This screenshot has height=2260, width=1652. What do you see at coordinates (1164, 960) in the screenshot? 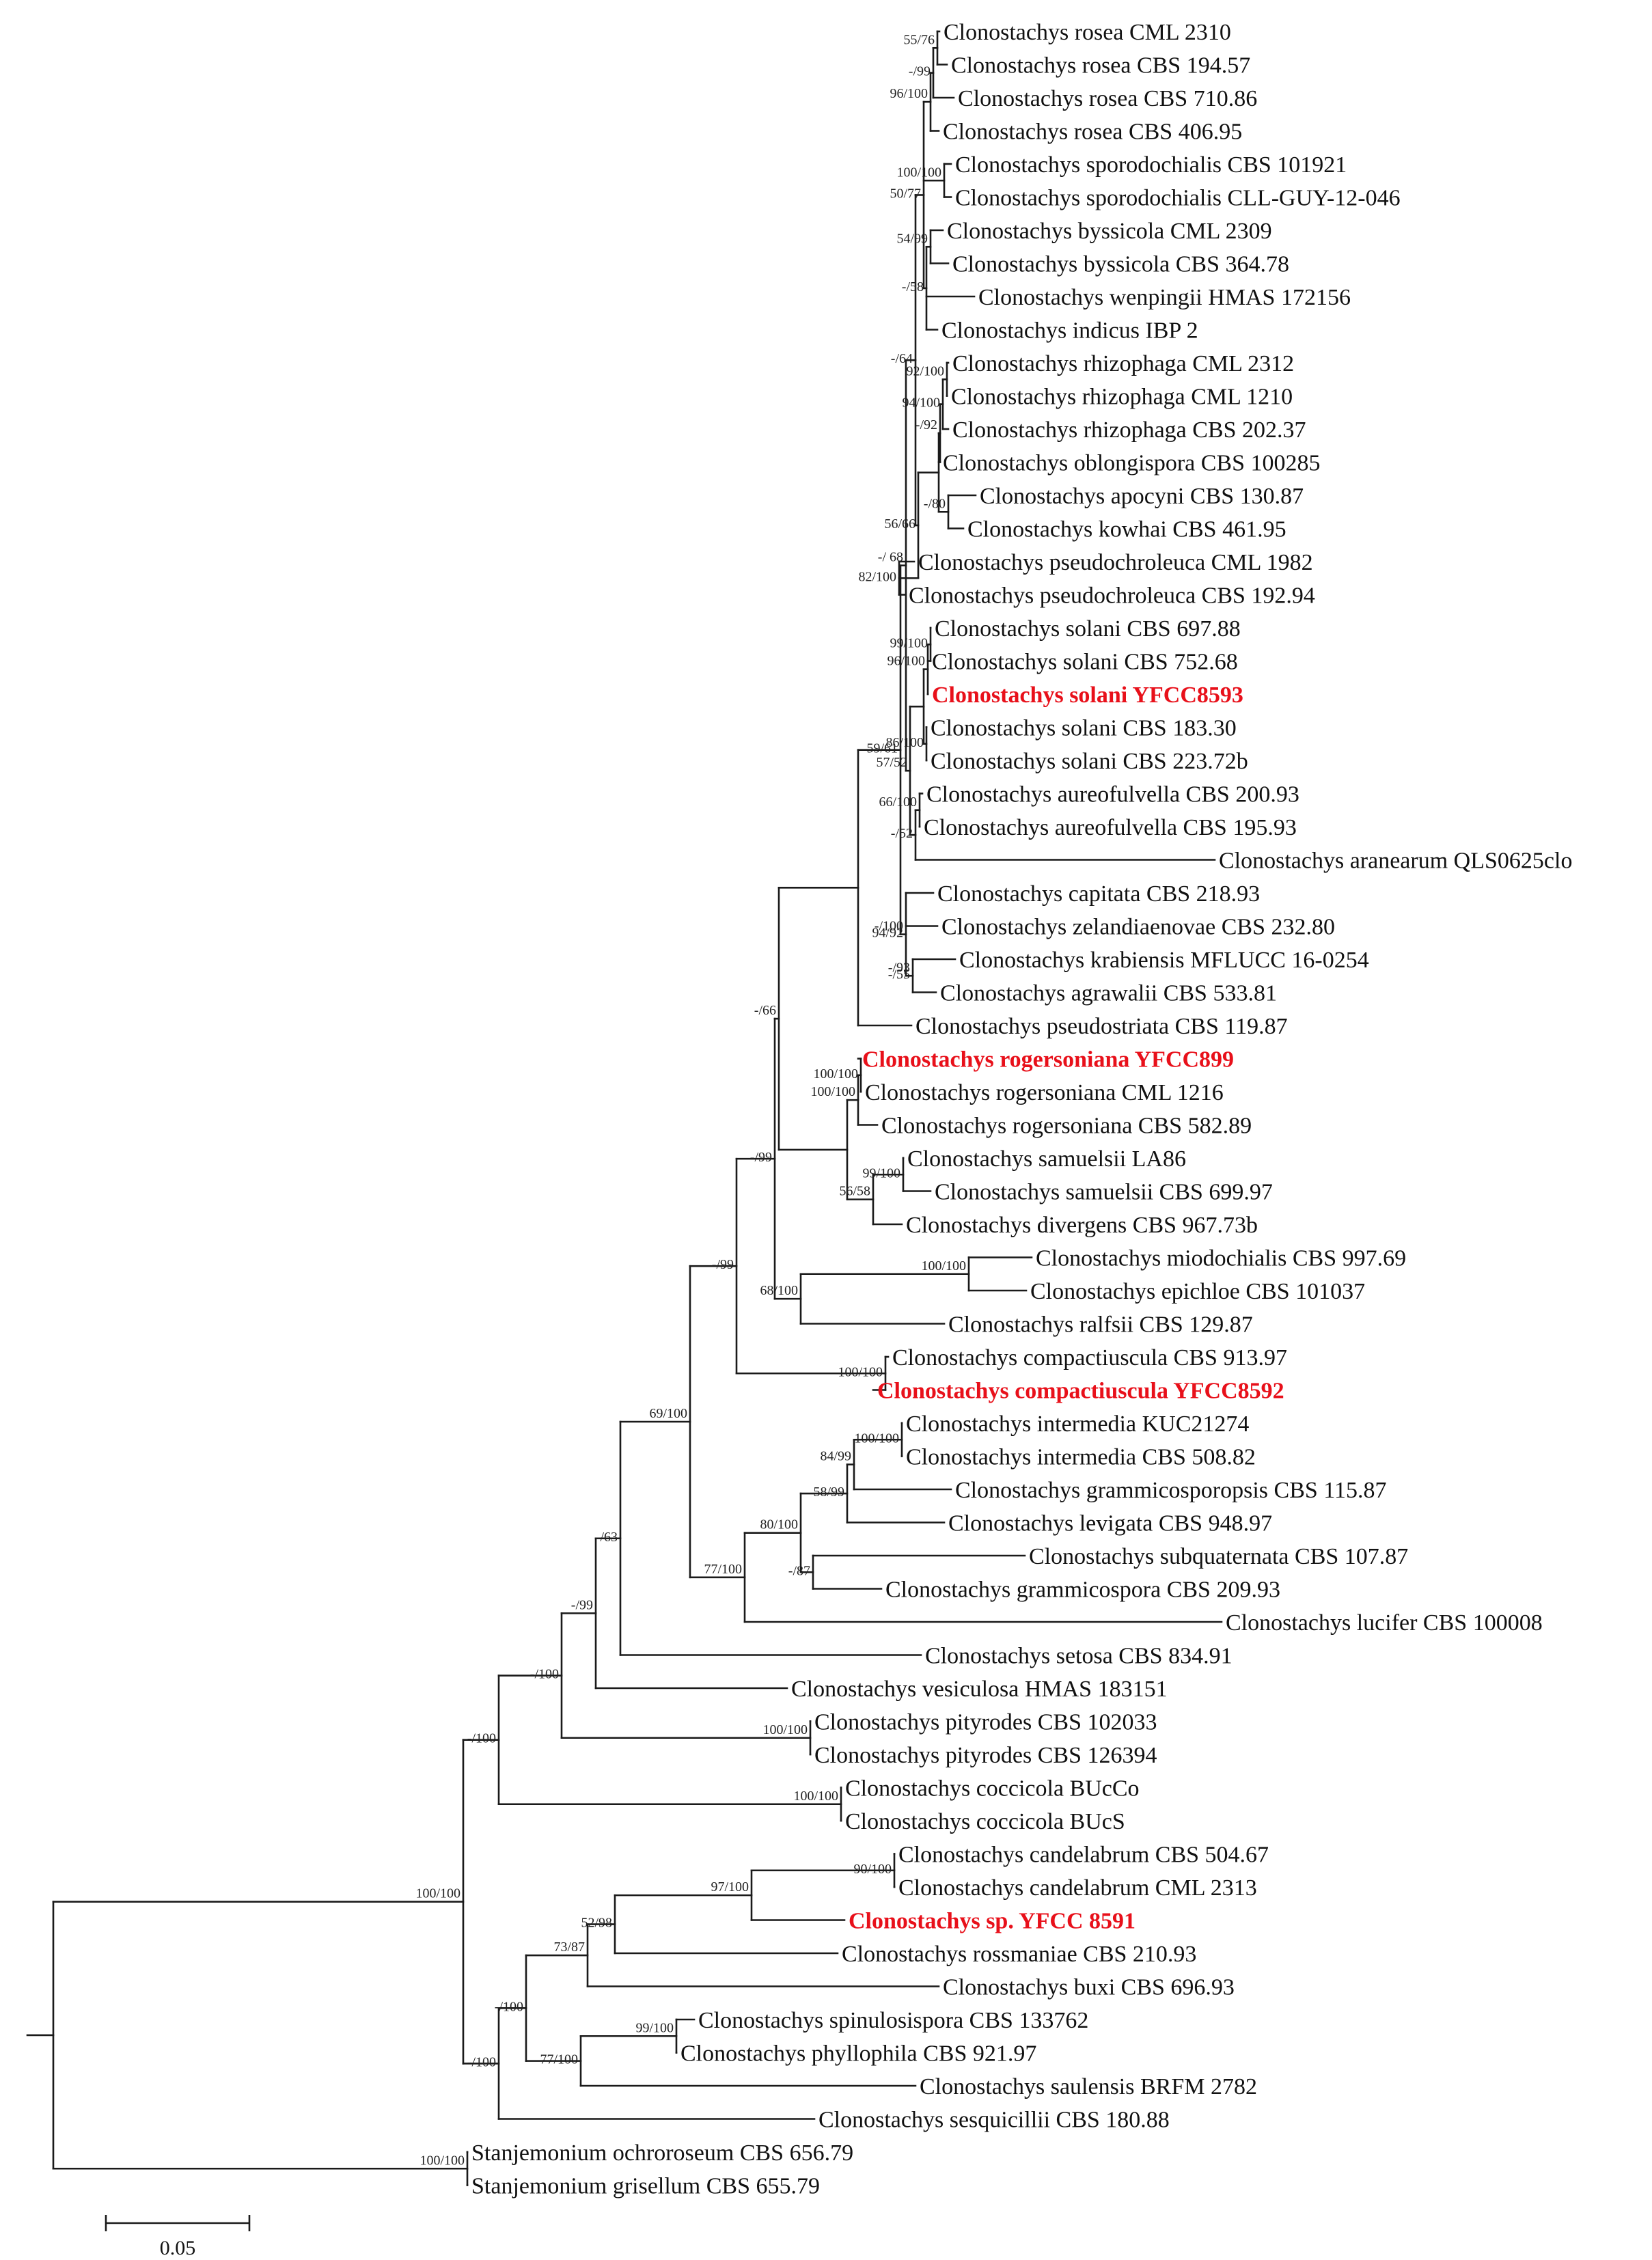
I see `taxon-label: Clonostachys krabiensis MFLUCC 16-0254` at bounding box center [1164, 960].